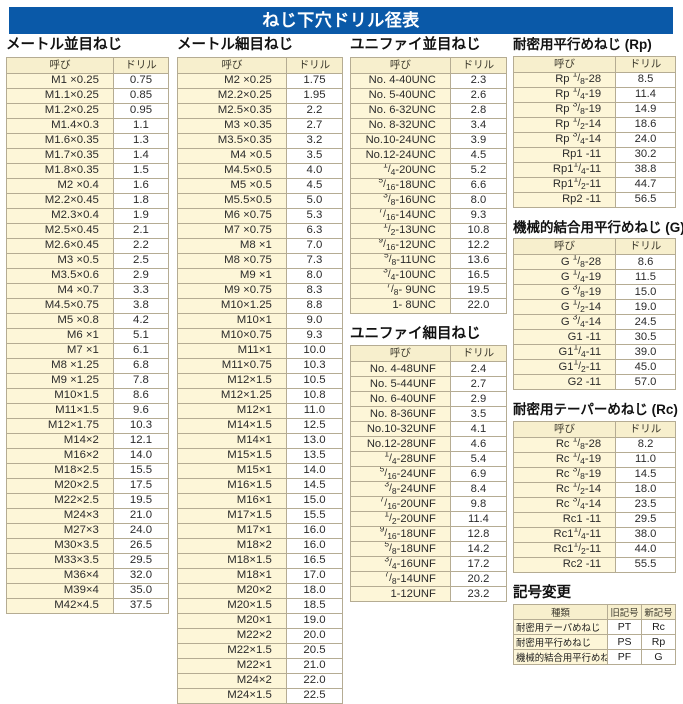 This screenshot has width=683, height=704. What do you see at coordinates (429, 564) in the screenshot?
I see `table-row: 3/4-16UNF 17.2` at bounding box center [429, 564].